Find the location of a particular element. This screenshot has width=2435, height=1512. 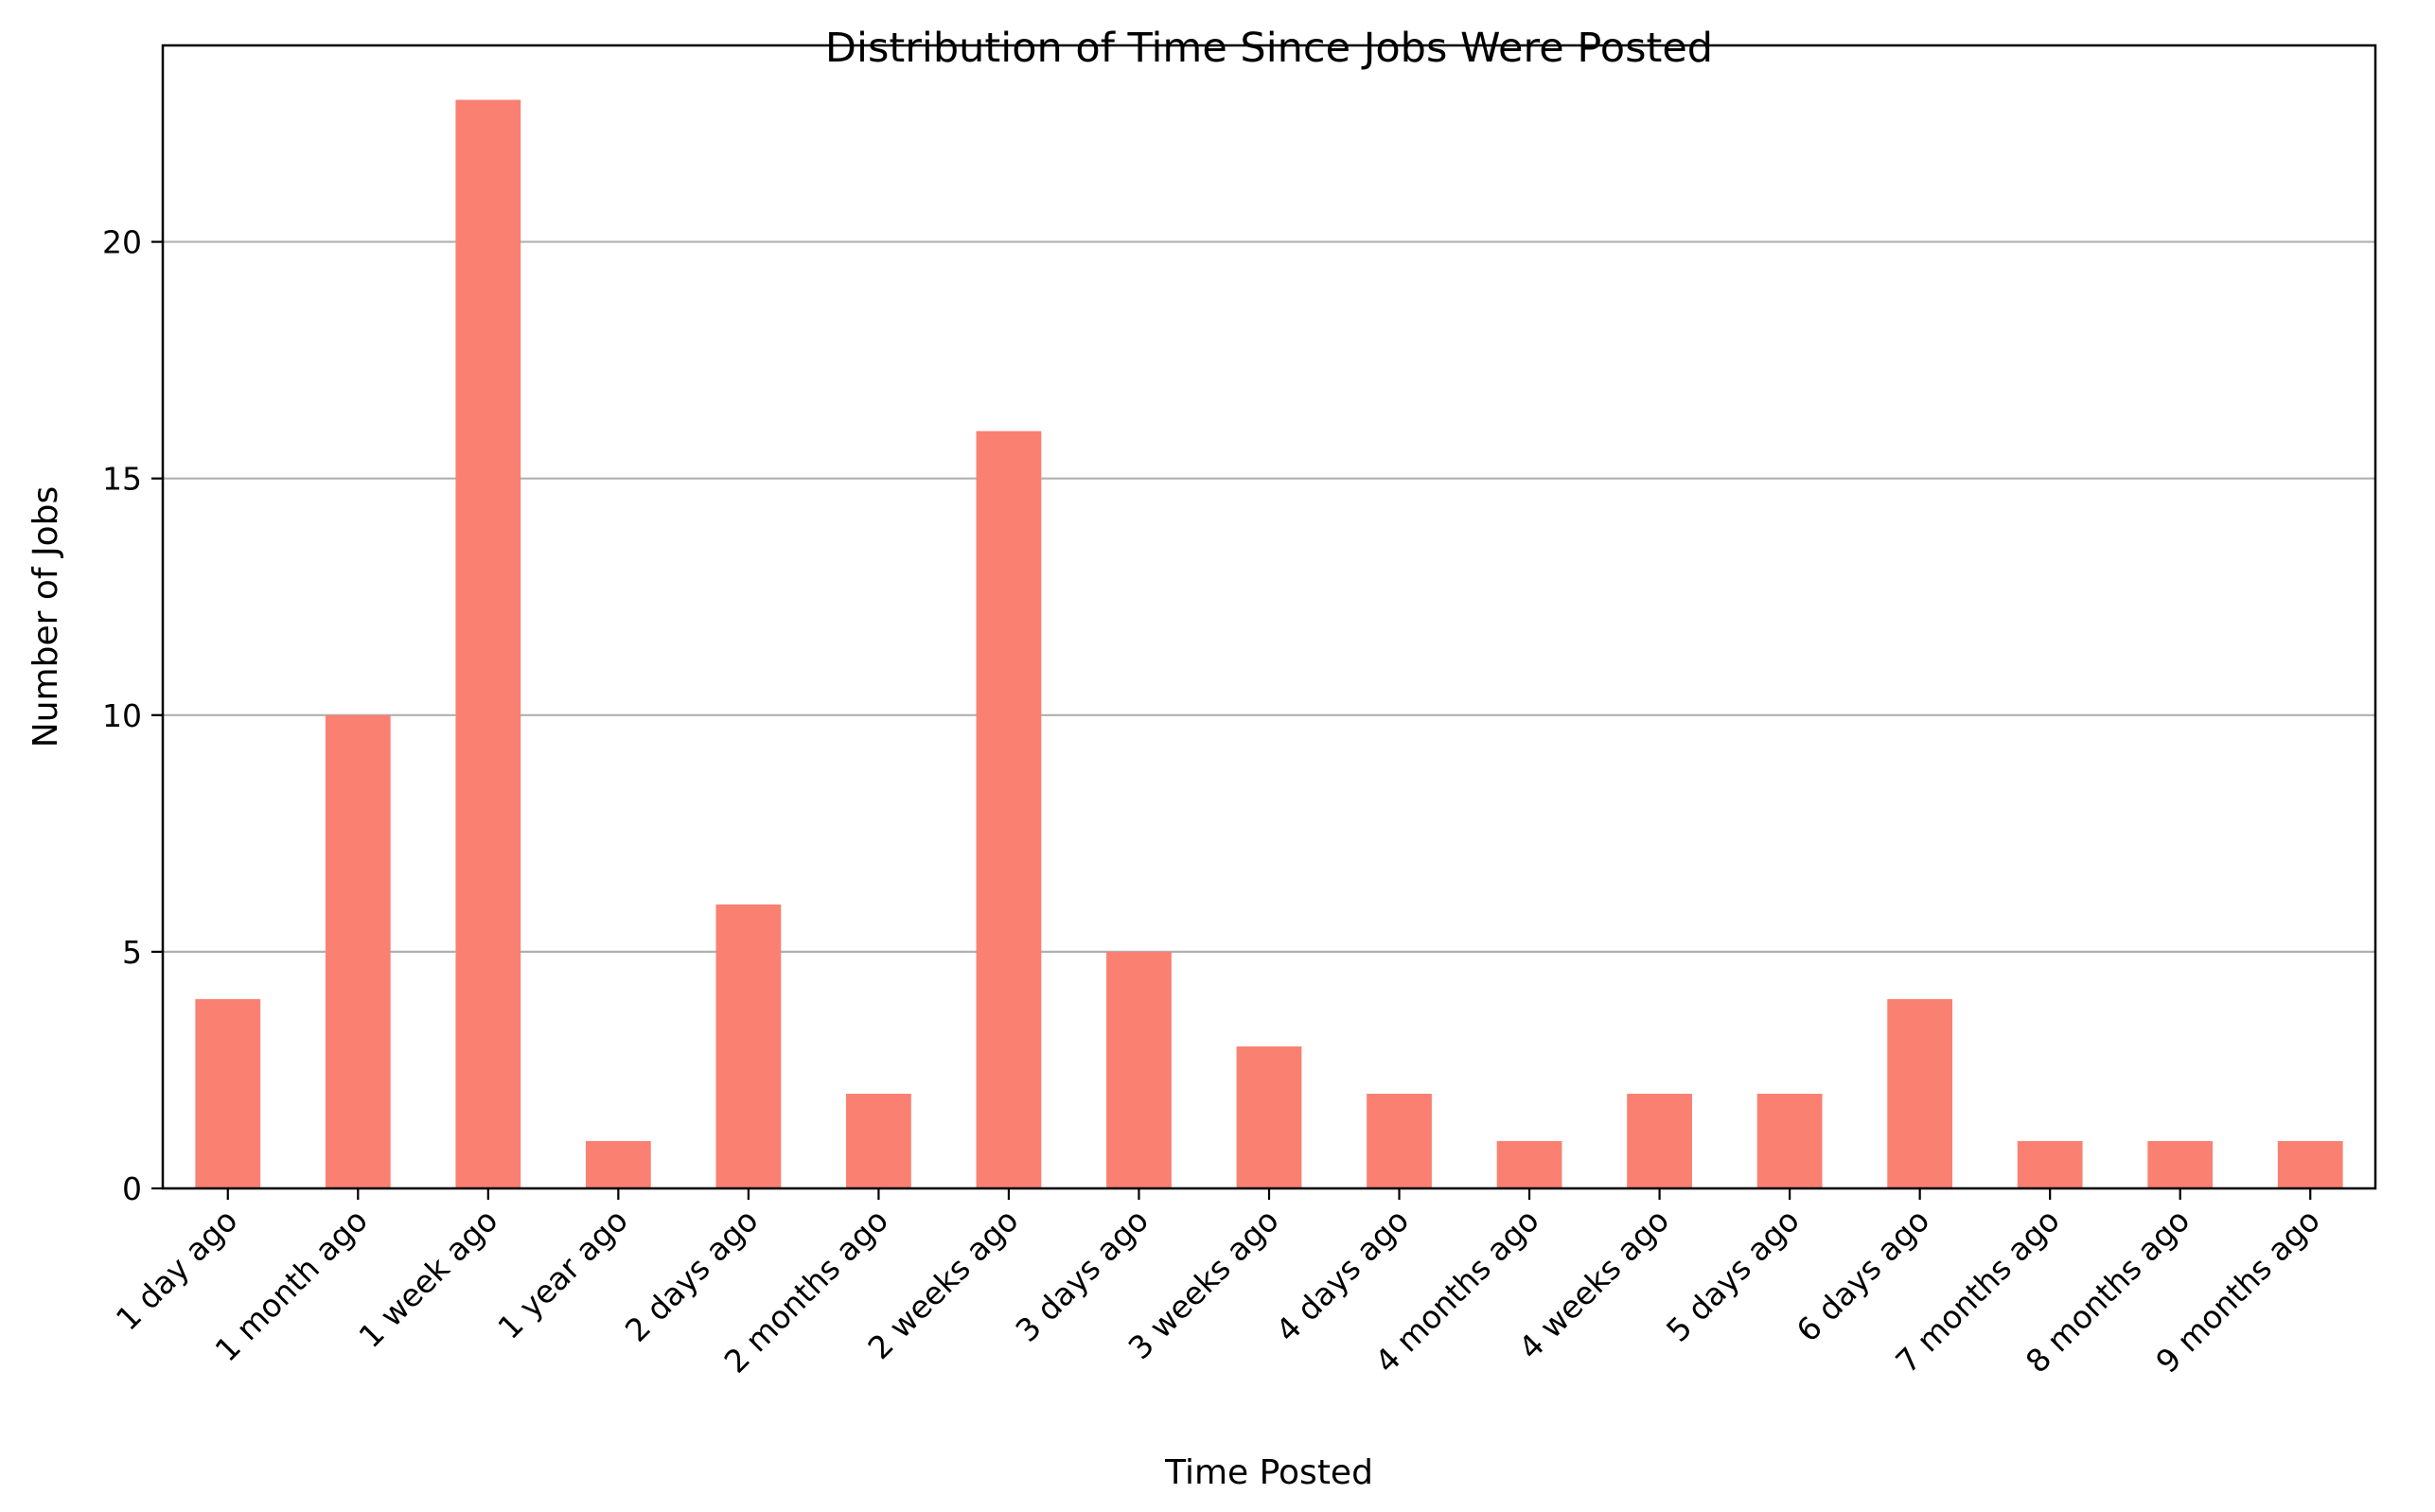

y-tick-label: 15 is located at coordinates (122, 480).